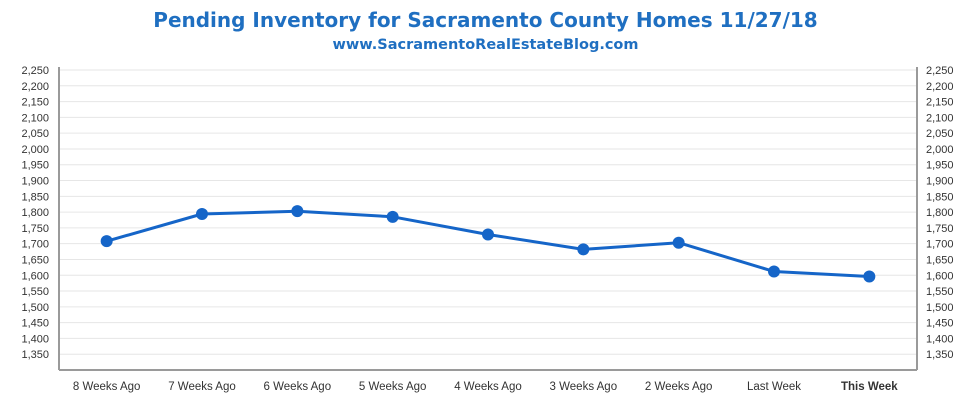  Describe the element at coordinates (35, 339) in the screenshot. I see `y-tick-label-left: 1,400` at that location.